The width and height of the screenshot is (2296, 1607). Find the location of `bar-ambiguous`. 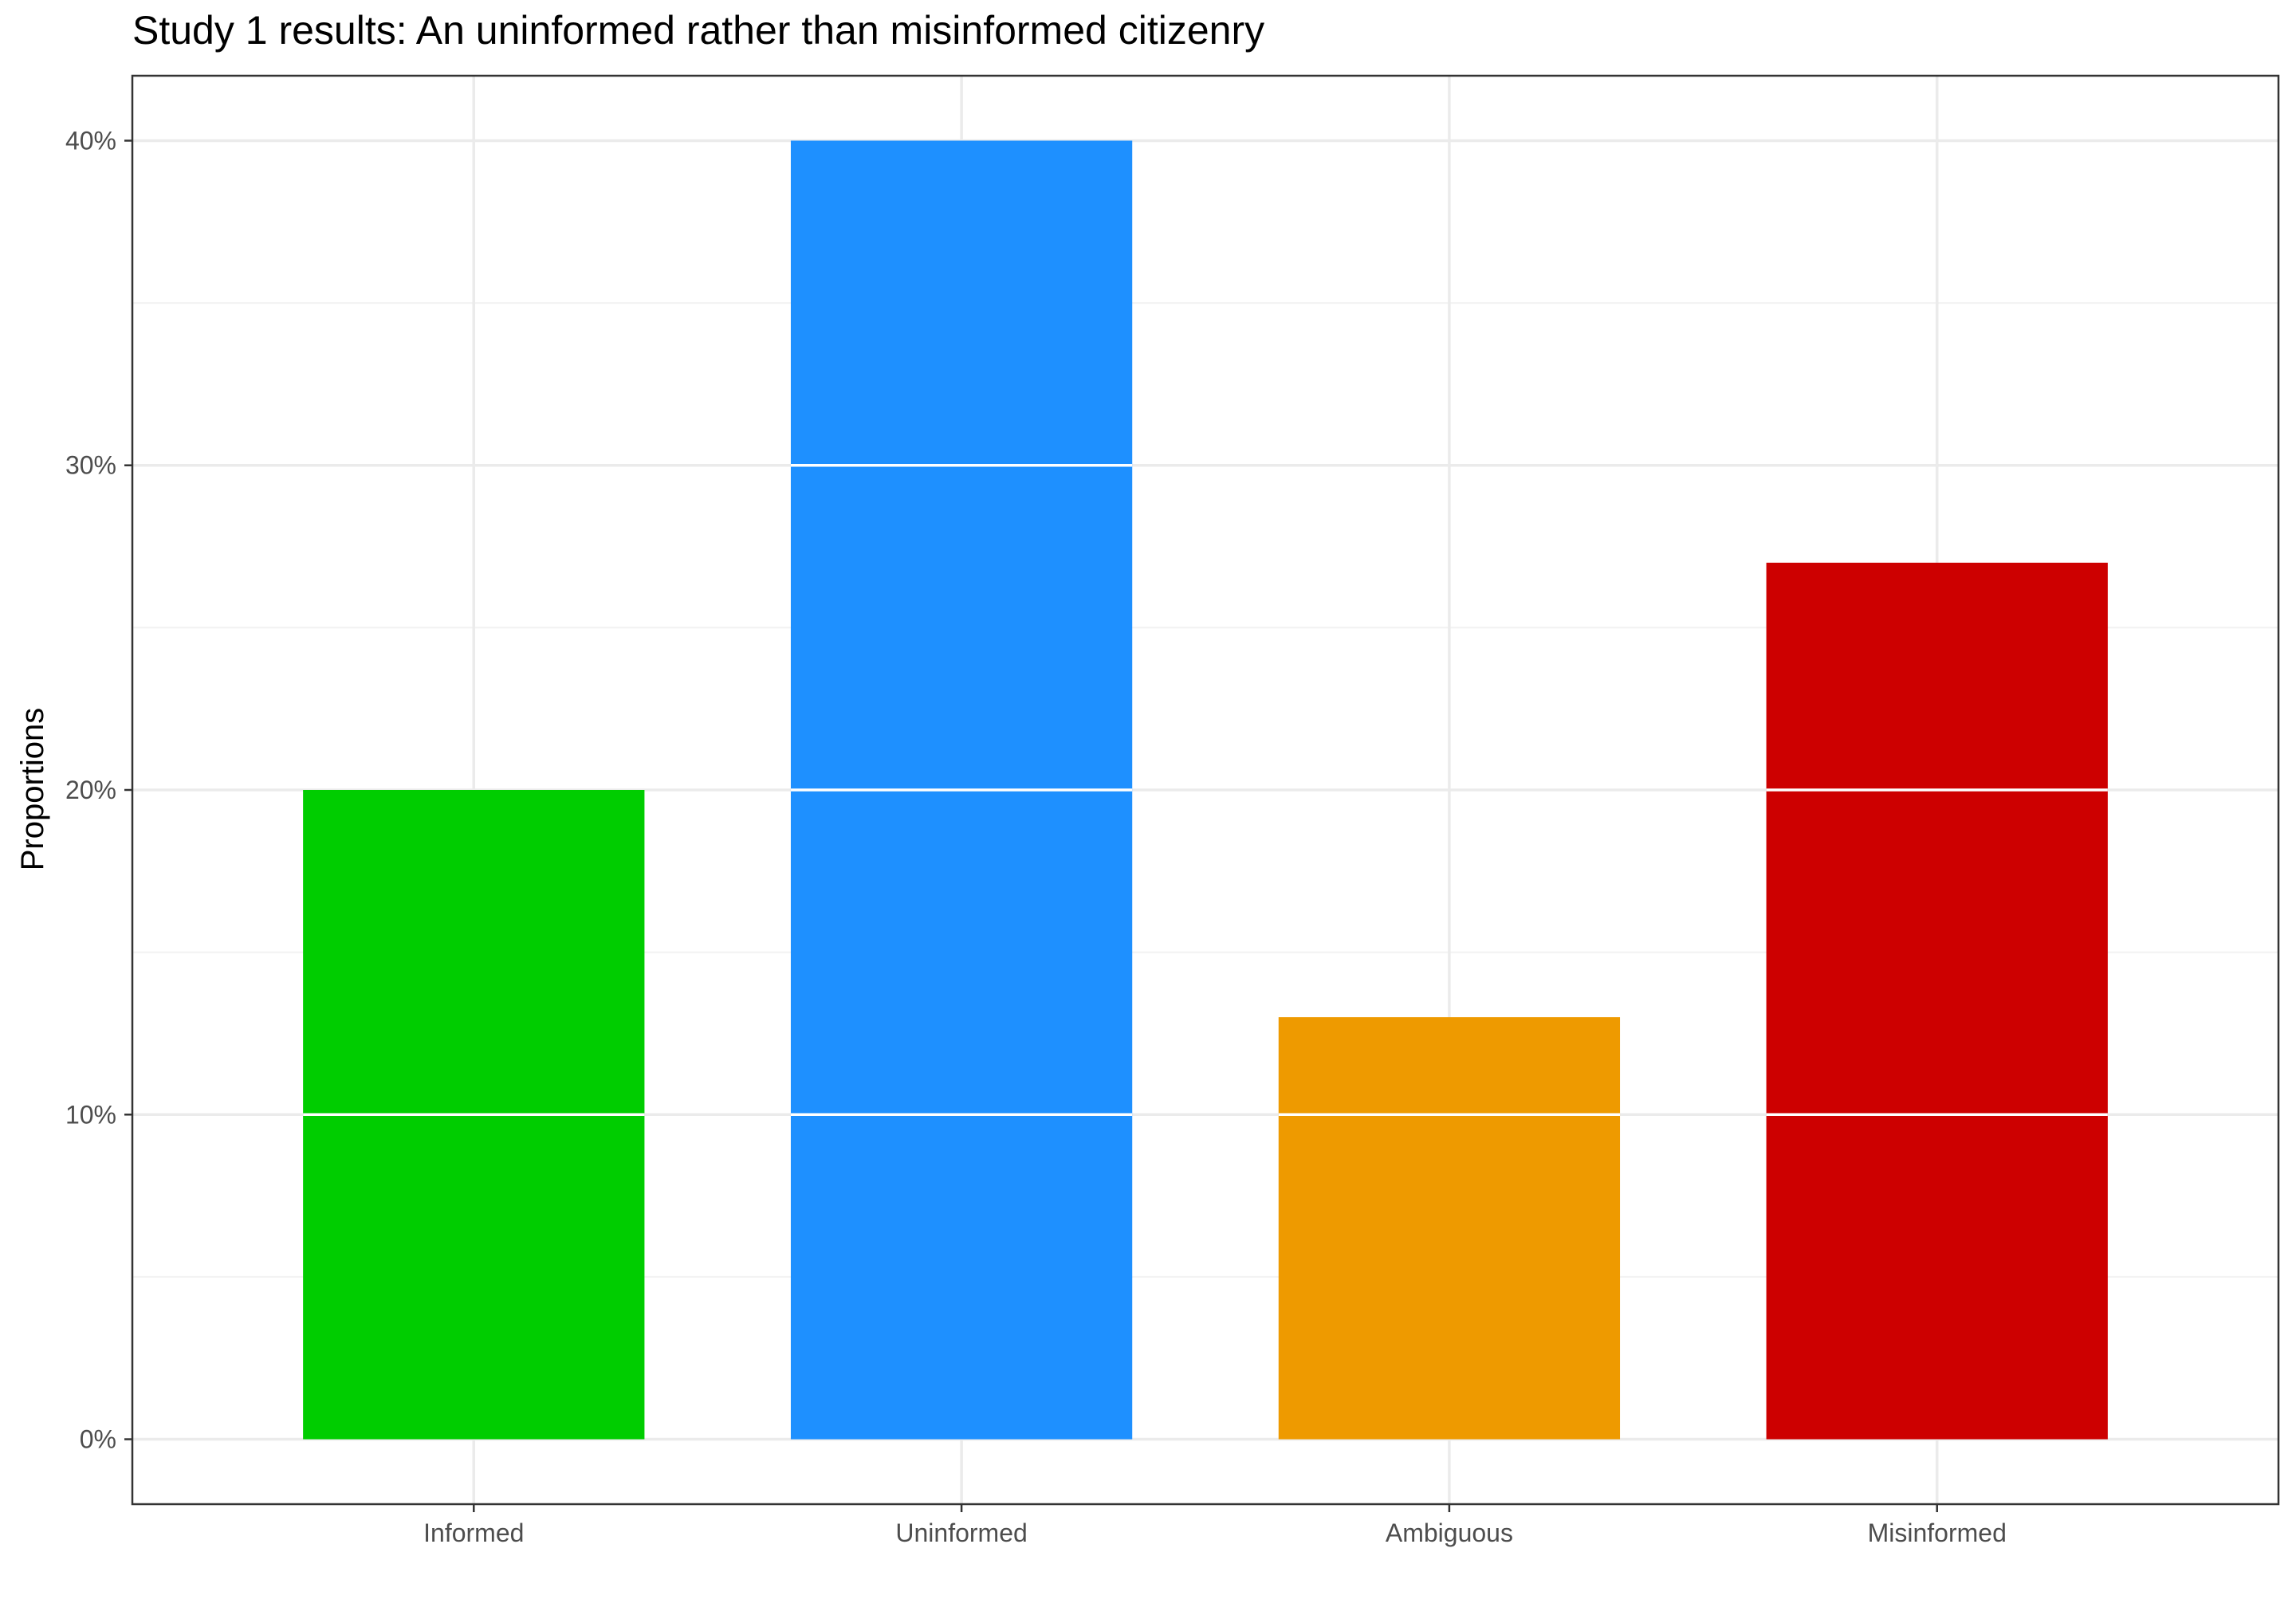

bar-ambiguous is located at coordinates (1449, 1228).